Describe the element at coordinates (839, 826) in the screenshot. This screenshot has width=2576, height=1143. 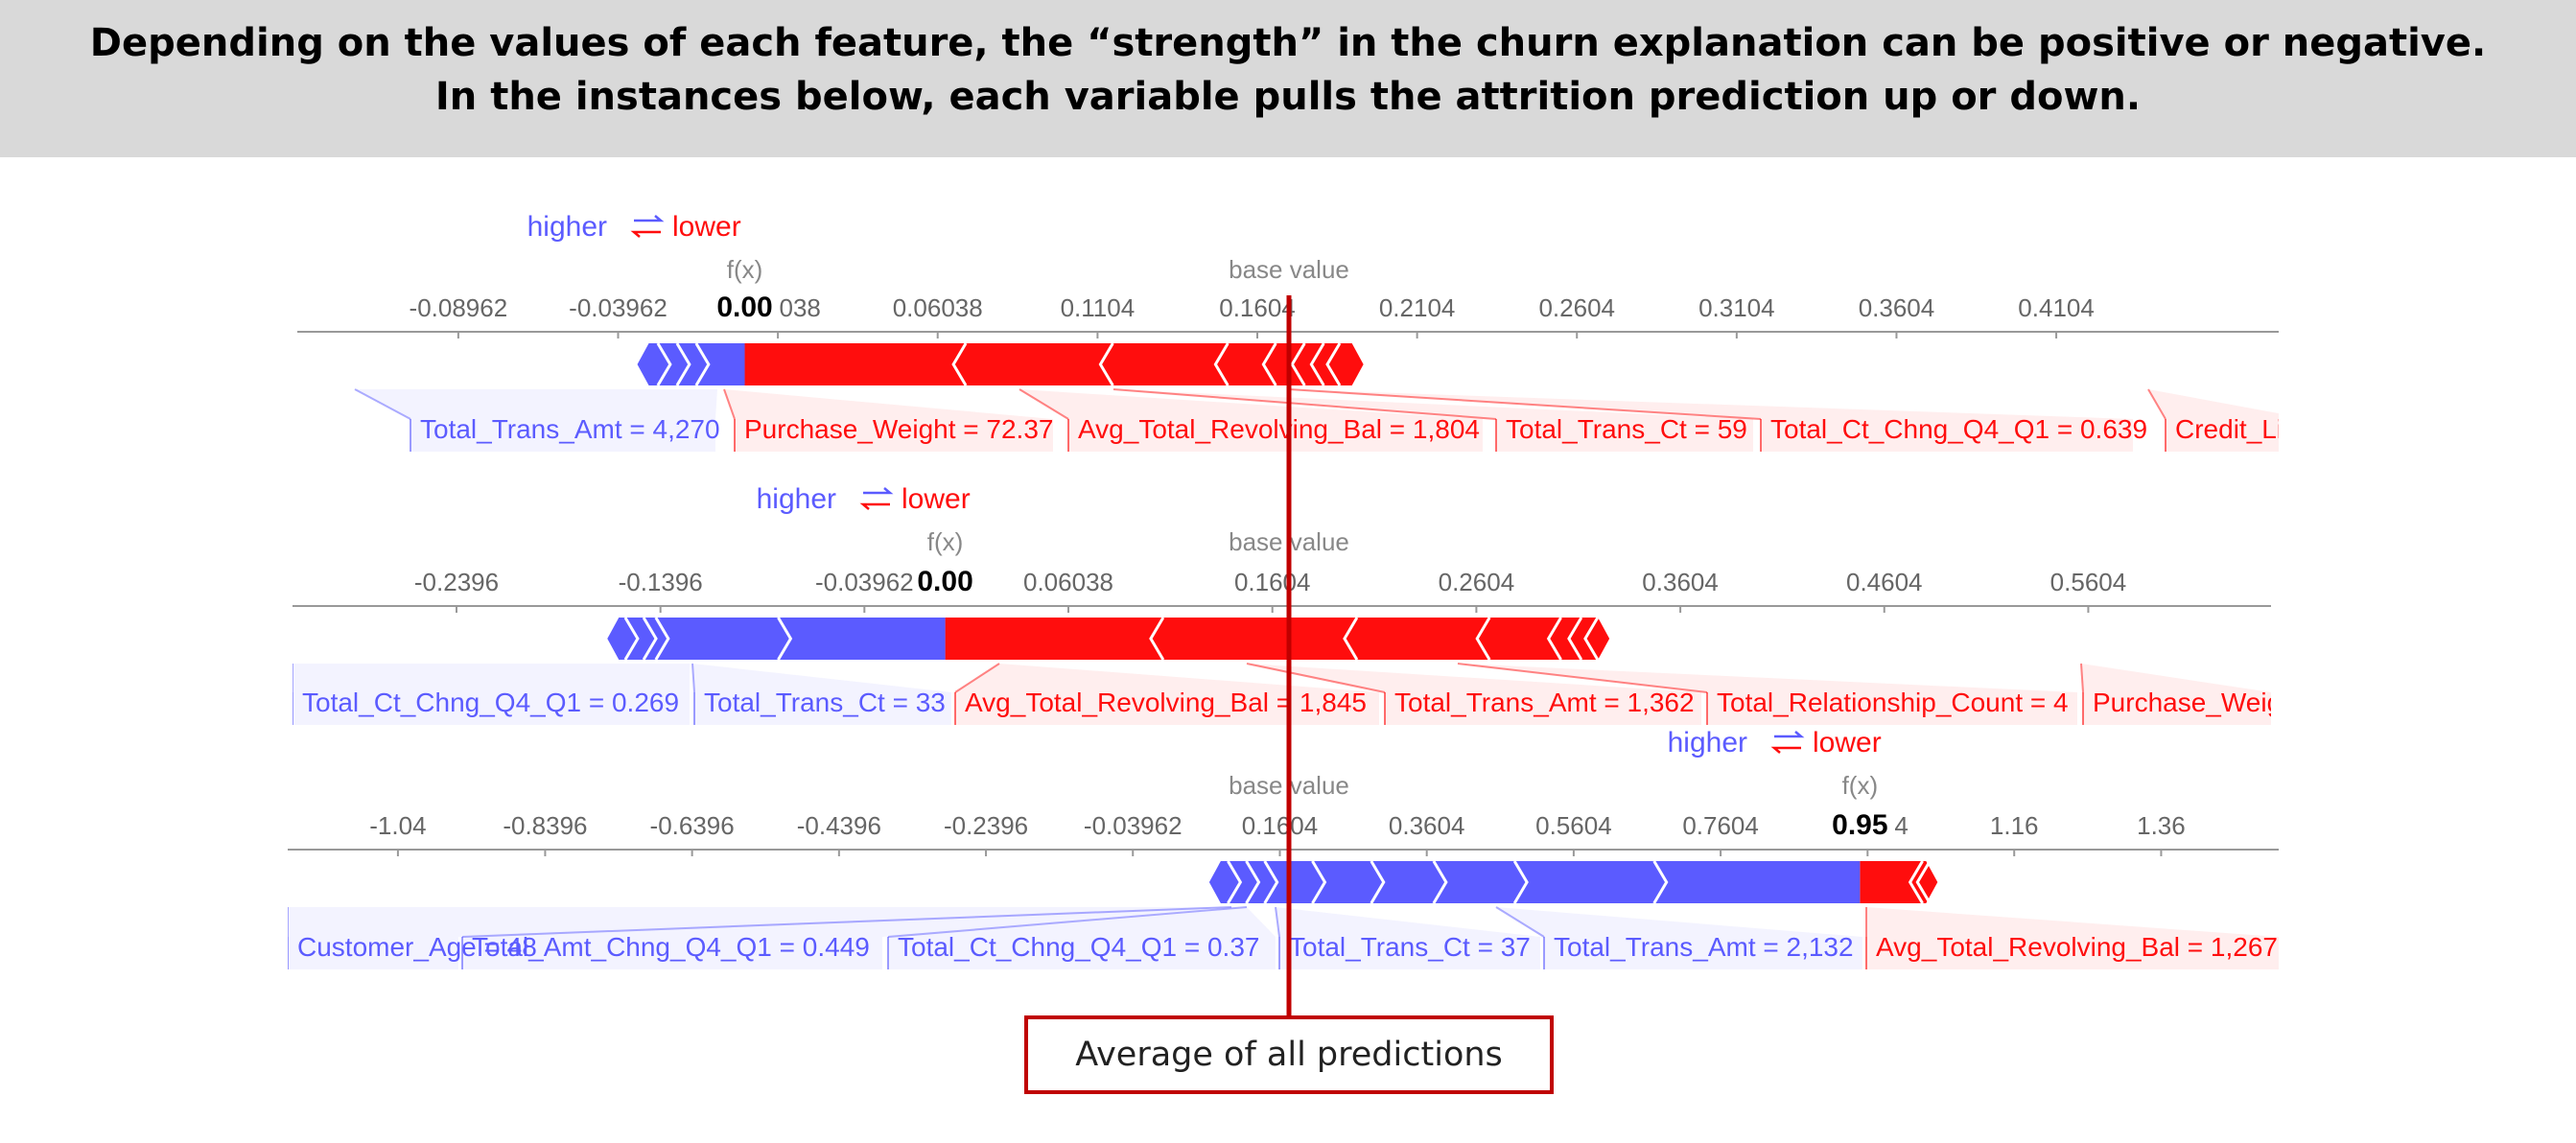
I see `x-tick-label: -0.4396` at that location.